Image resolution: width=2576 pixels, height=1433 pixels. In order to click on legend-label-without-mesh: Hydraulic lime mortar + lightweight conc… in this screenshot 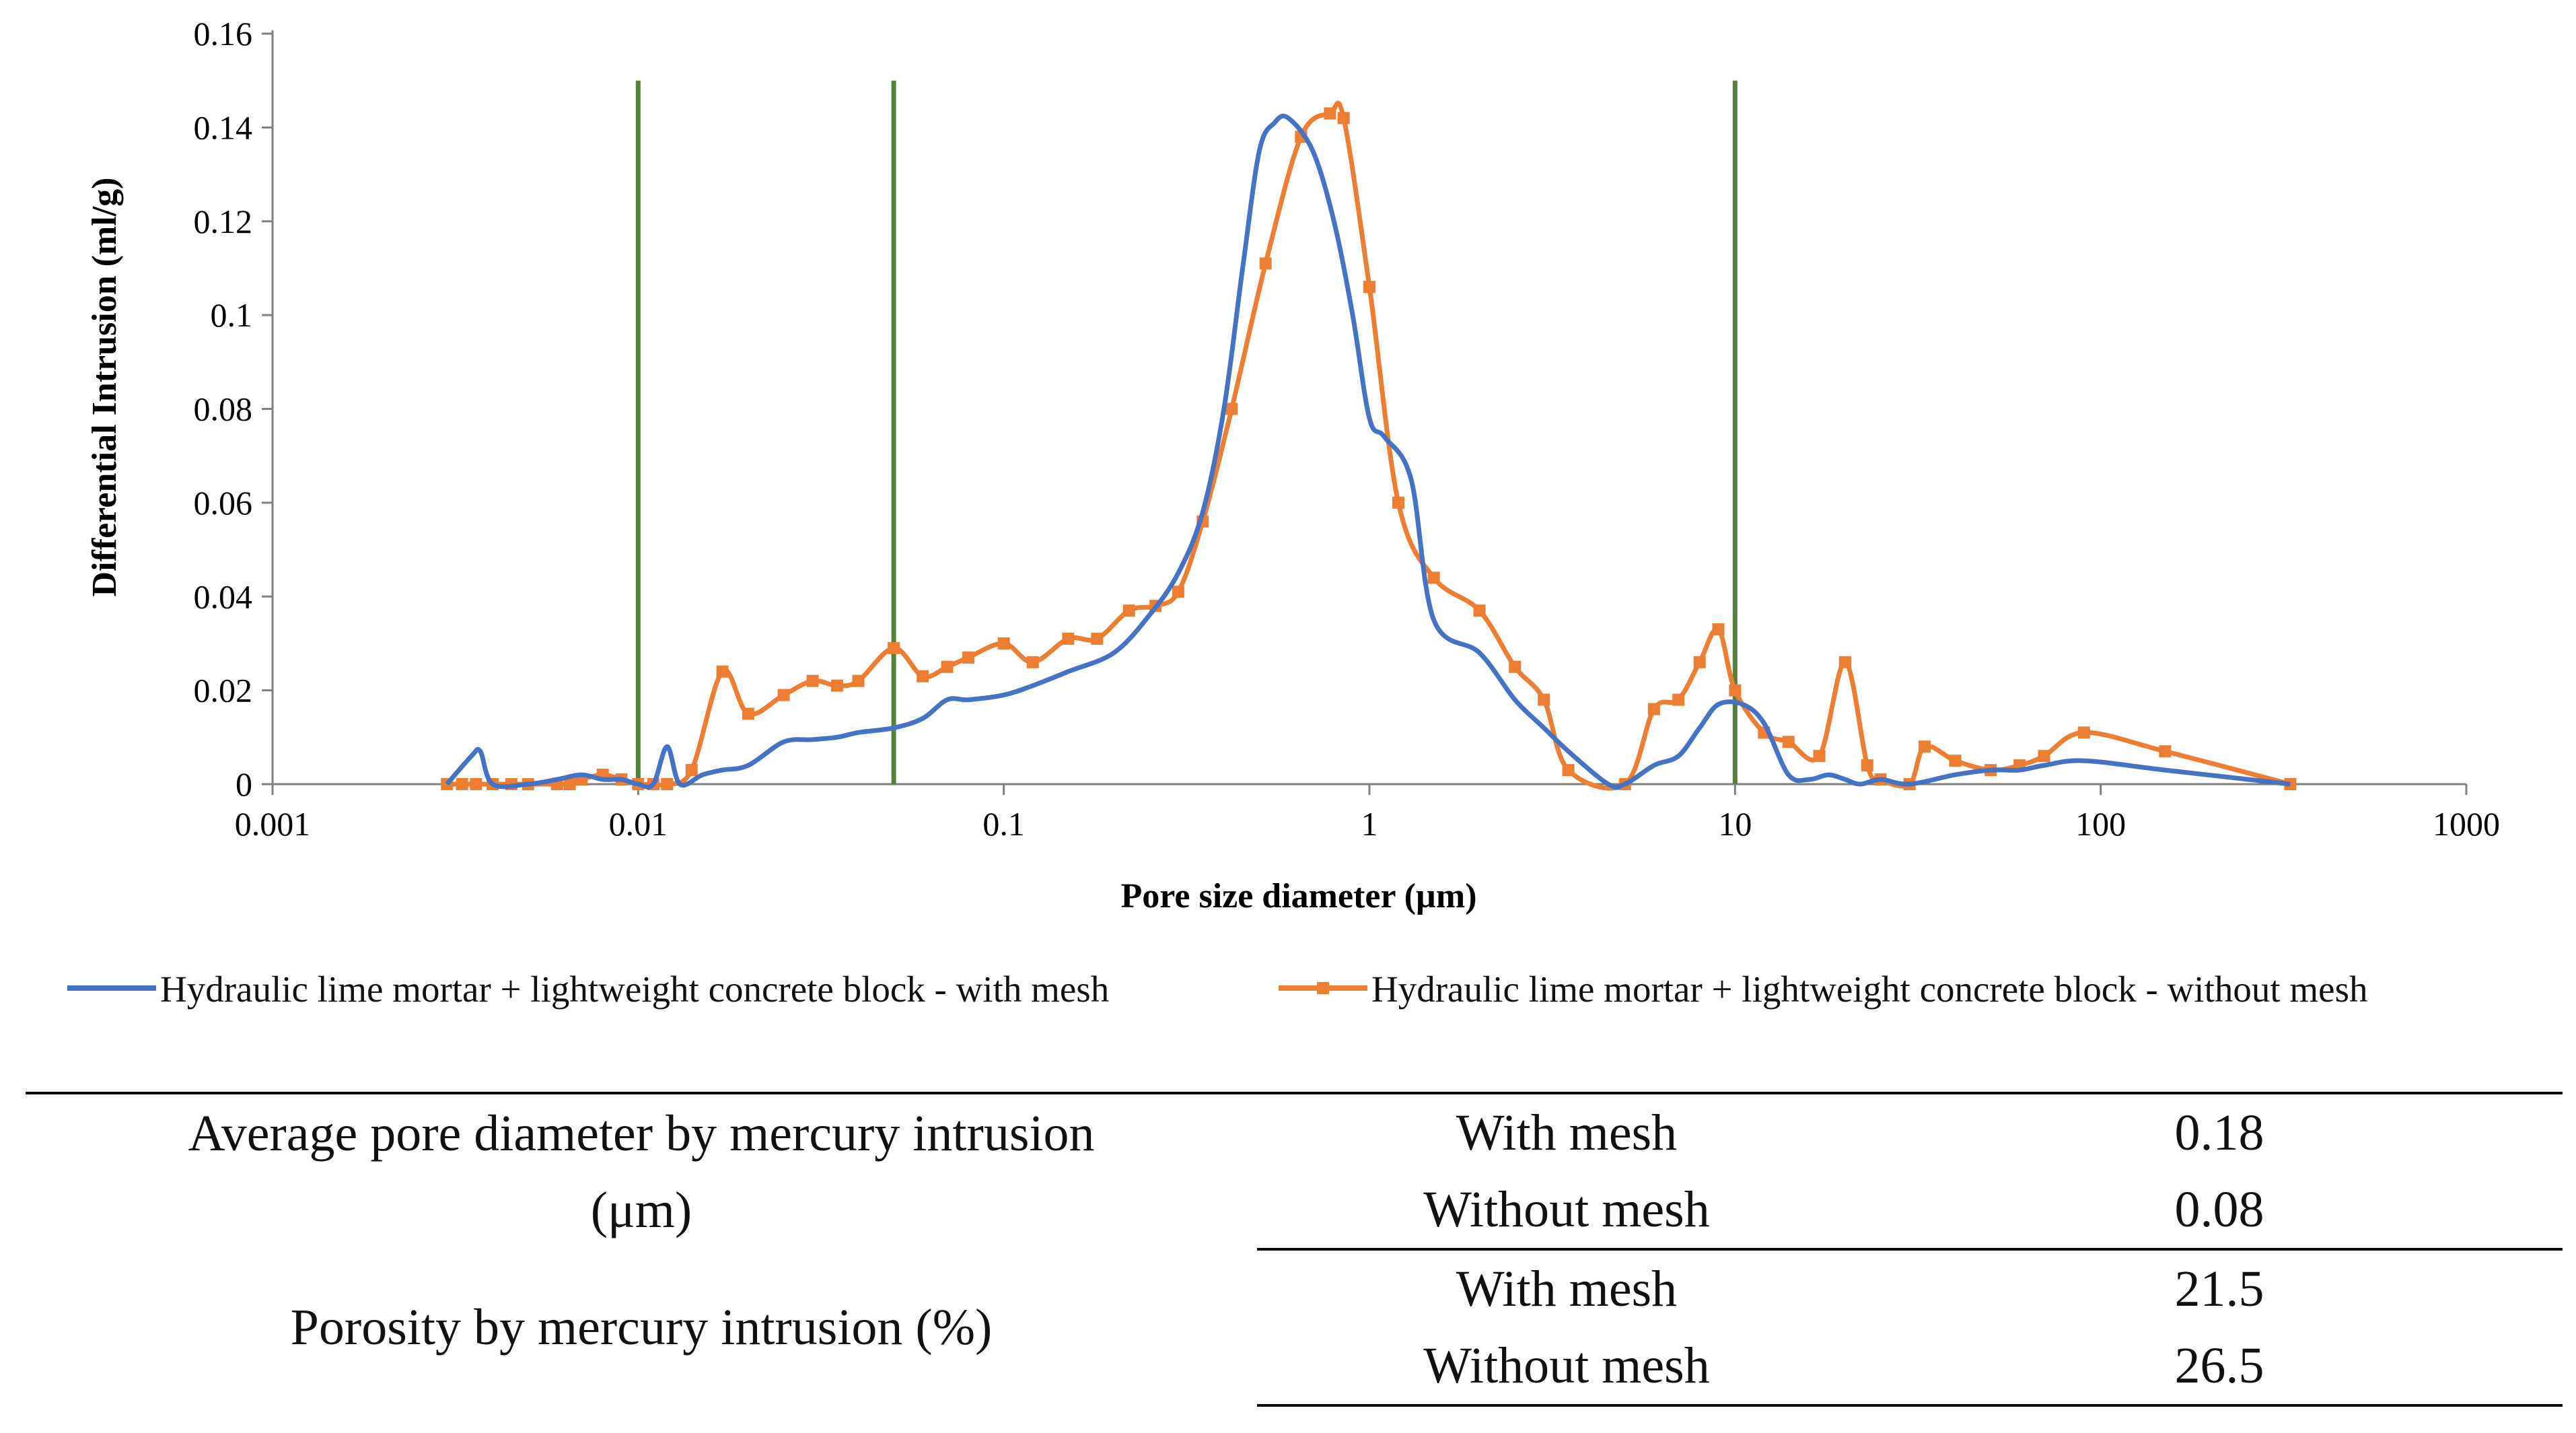, I will do `click(1869, 989)`.